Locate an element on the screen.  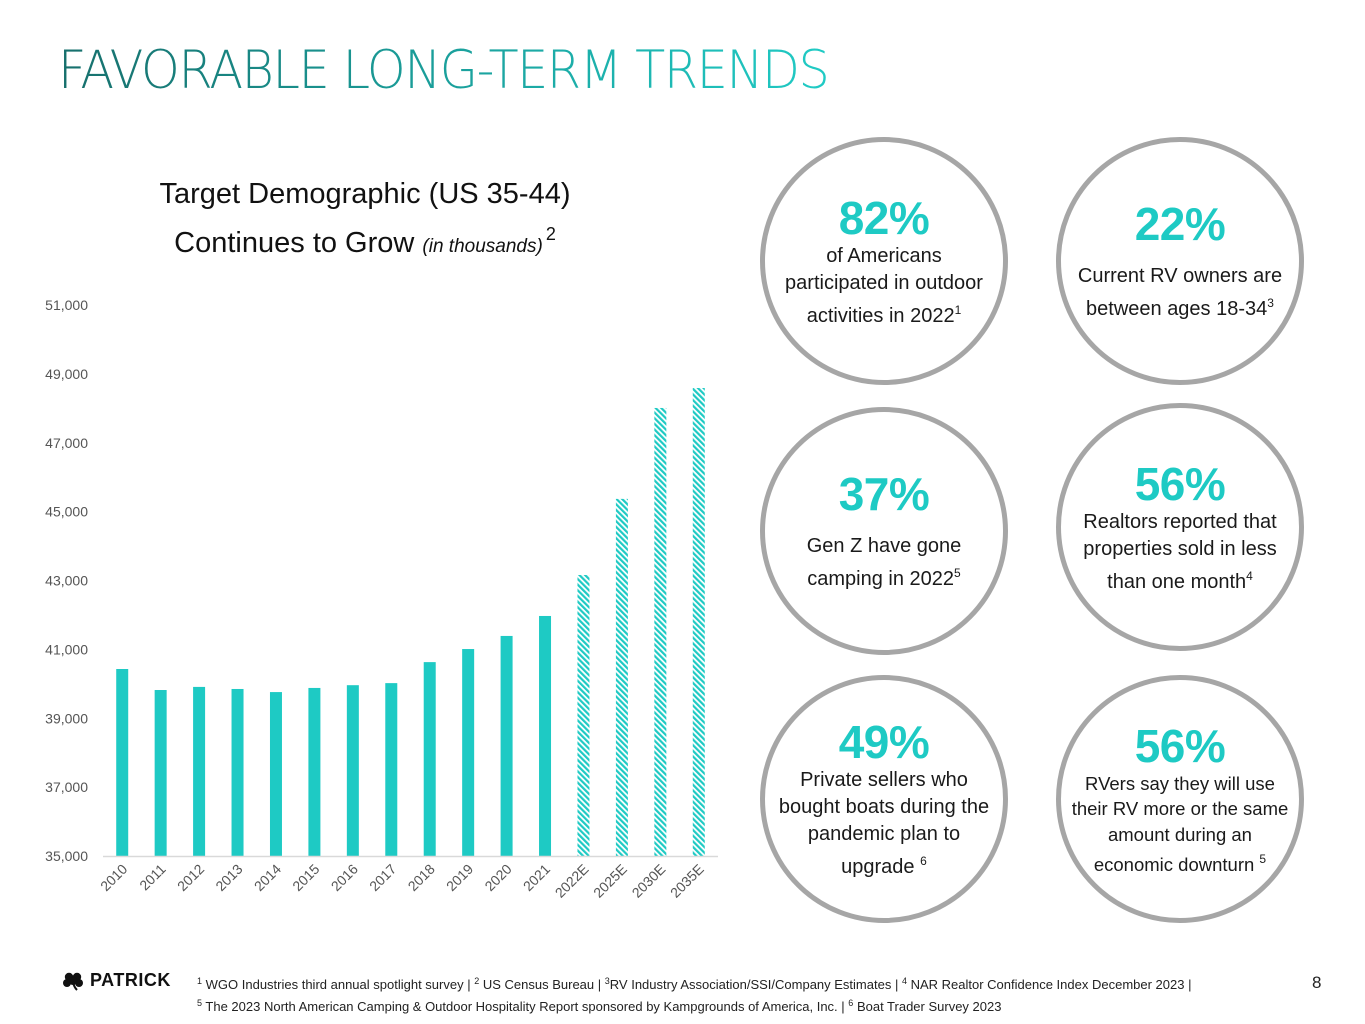
x-tick-label: 2011 is located at coordinates (152, 877).